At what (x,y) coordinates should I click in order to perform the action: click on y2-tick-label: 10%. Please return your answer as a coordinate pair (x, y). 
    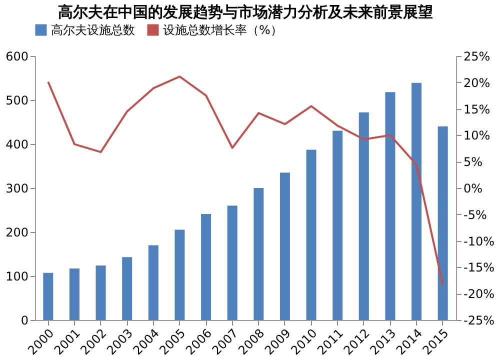
    Looking at the image, I should click on (477, 135).